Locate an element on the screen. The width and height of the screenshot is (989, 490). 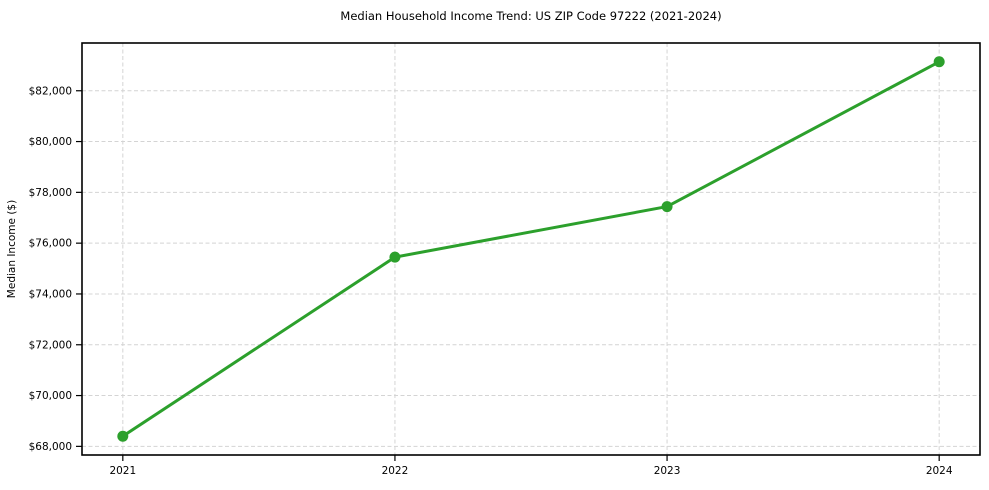
y-tick-label: $74,000 is located at coordinates (50, 294).